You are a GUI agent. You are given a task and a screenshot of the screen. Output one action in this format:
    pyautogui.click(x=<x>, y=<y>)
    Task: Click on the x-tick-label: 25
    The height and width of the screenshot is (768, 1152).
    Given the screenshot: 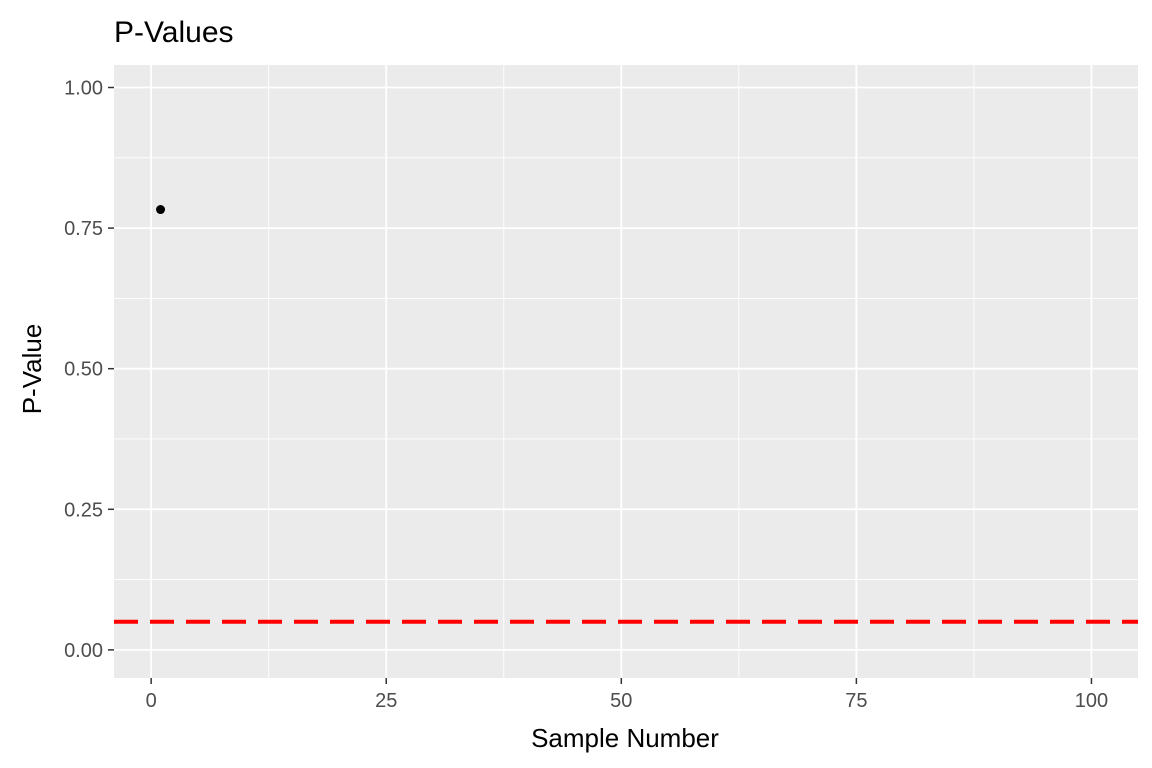 What is the action you would take?
    pyautogui.click(x=386, y=701)
    